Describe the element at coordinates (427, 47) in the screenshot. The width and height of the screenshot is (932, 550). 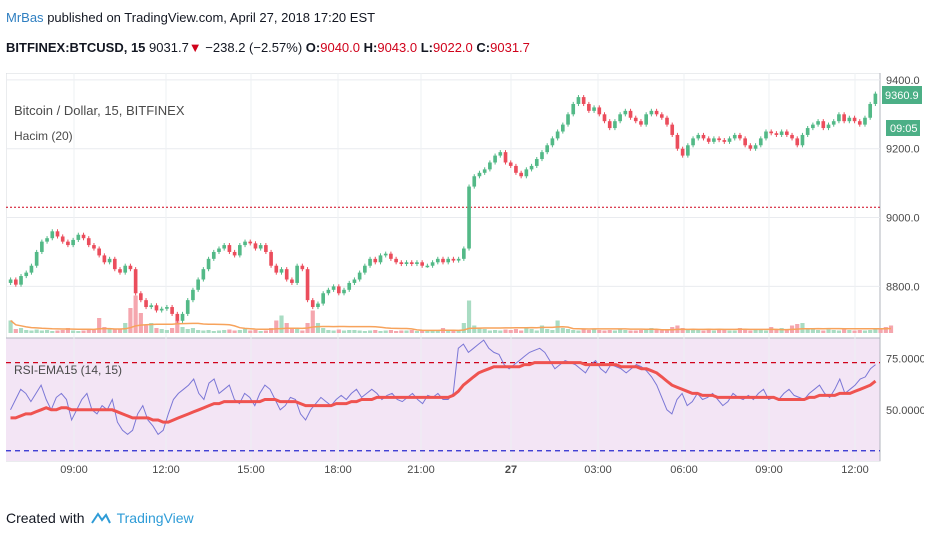
I see `low-label: L:` at that location.